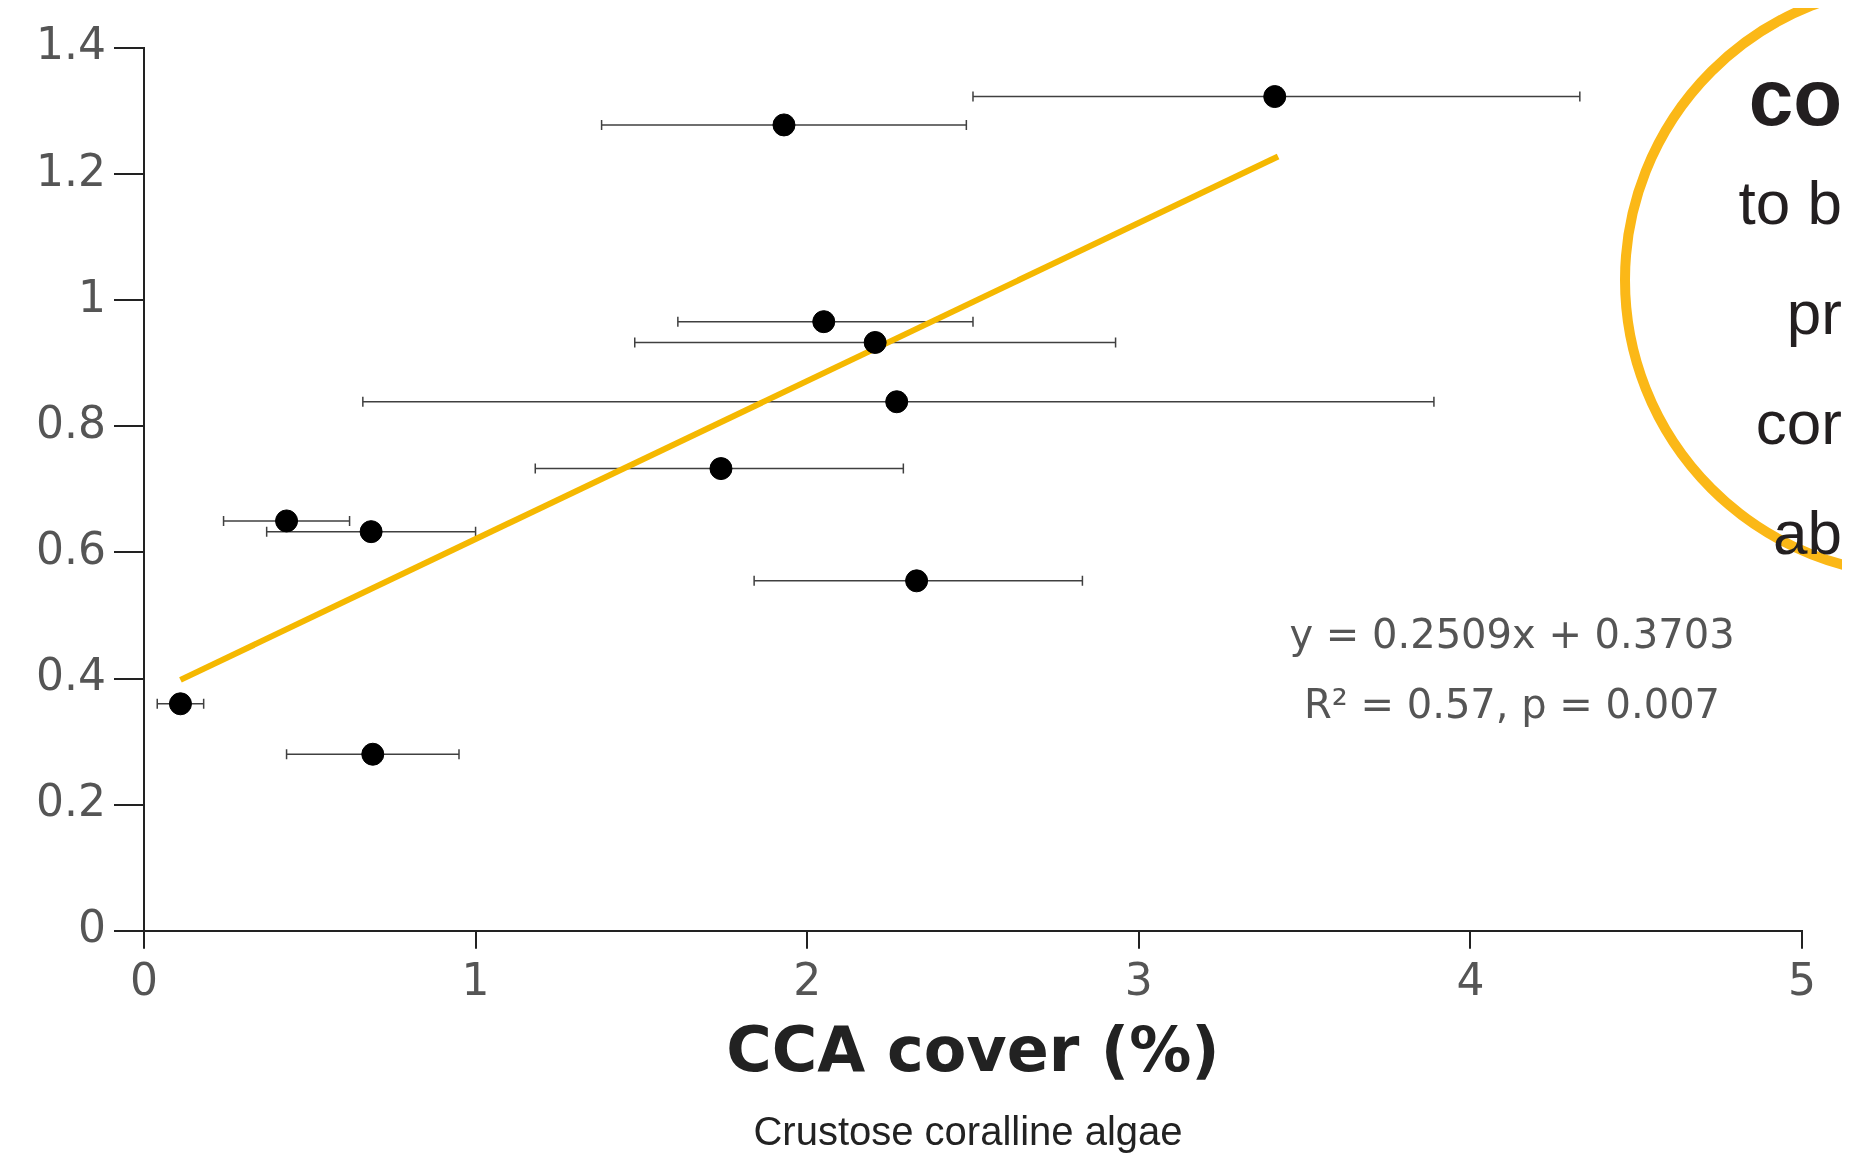  Describe the element at coordinates (1798, 423) in the screenshot. I see `annotation: cor` at that location.